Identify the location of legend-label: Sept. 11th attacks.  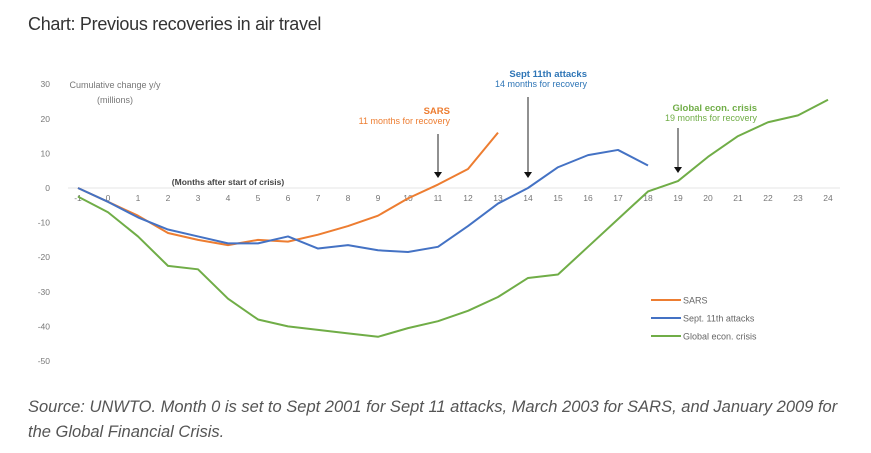
(719, 319).